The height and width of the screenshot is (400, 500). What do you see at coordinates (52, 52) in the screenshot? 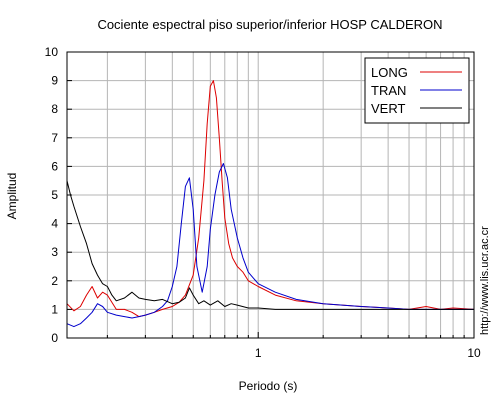
I see `y-tick-label: 10` at bounding box center [52, 52].